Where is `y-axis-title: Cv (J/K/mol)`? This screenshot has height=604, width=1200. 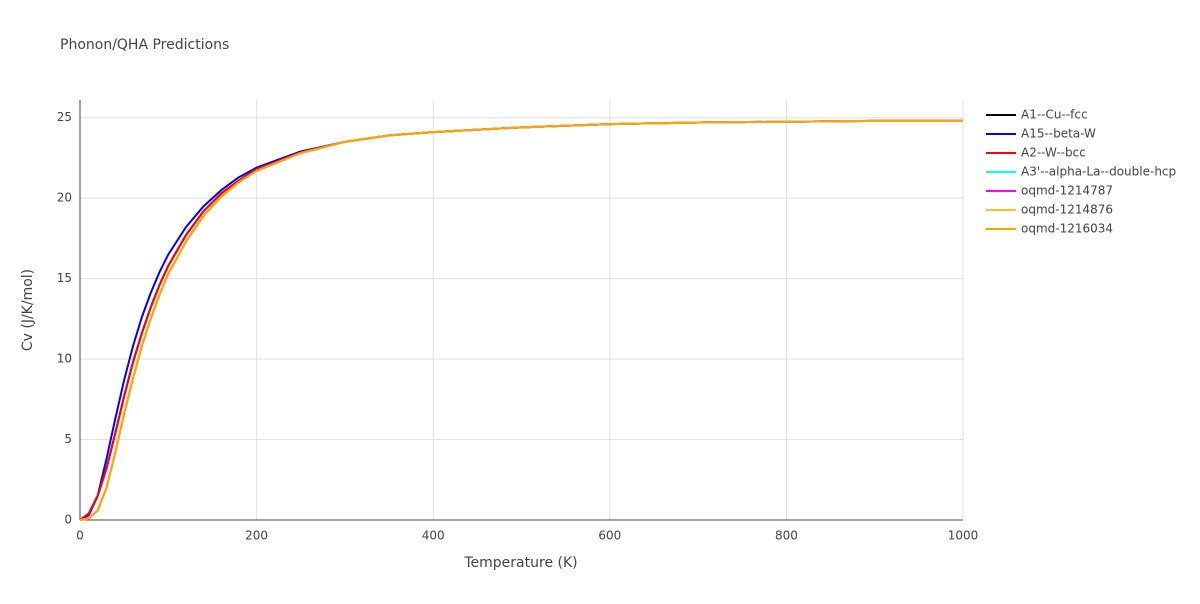
y-axis-title: Cv (J/K/mol) is located at coordinates (28, 310).